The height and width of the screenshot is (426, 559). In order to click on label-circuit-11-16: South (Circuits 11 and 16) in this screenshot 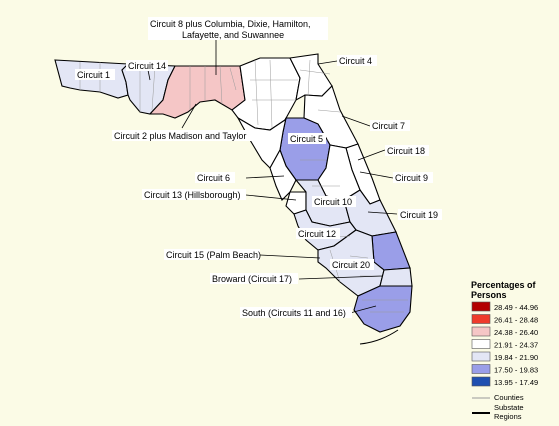, I will do `click(294, 313)`.